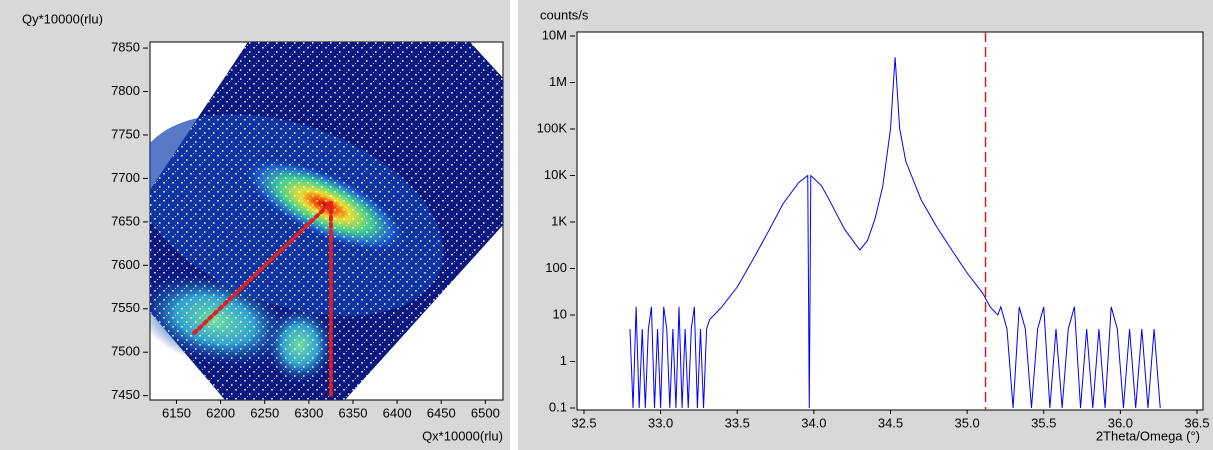 The width and height of the screenshot is (1213, 450). Describe the element at coordinates (308, 412) in the screenshot. I see `x-tick-label: 6300` at that location.